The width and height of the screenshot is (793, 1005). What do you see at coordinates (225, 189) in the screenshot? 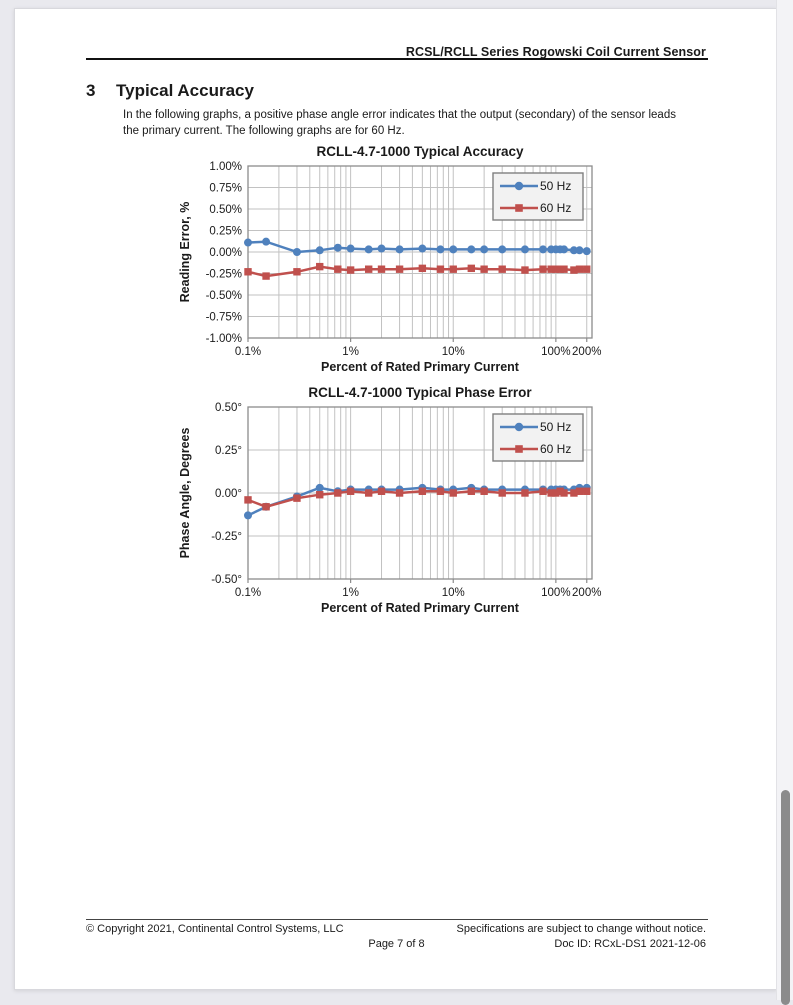
I see `y-tick-label: 0.75%` at bounding box center [225, 189].